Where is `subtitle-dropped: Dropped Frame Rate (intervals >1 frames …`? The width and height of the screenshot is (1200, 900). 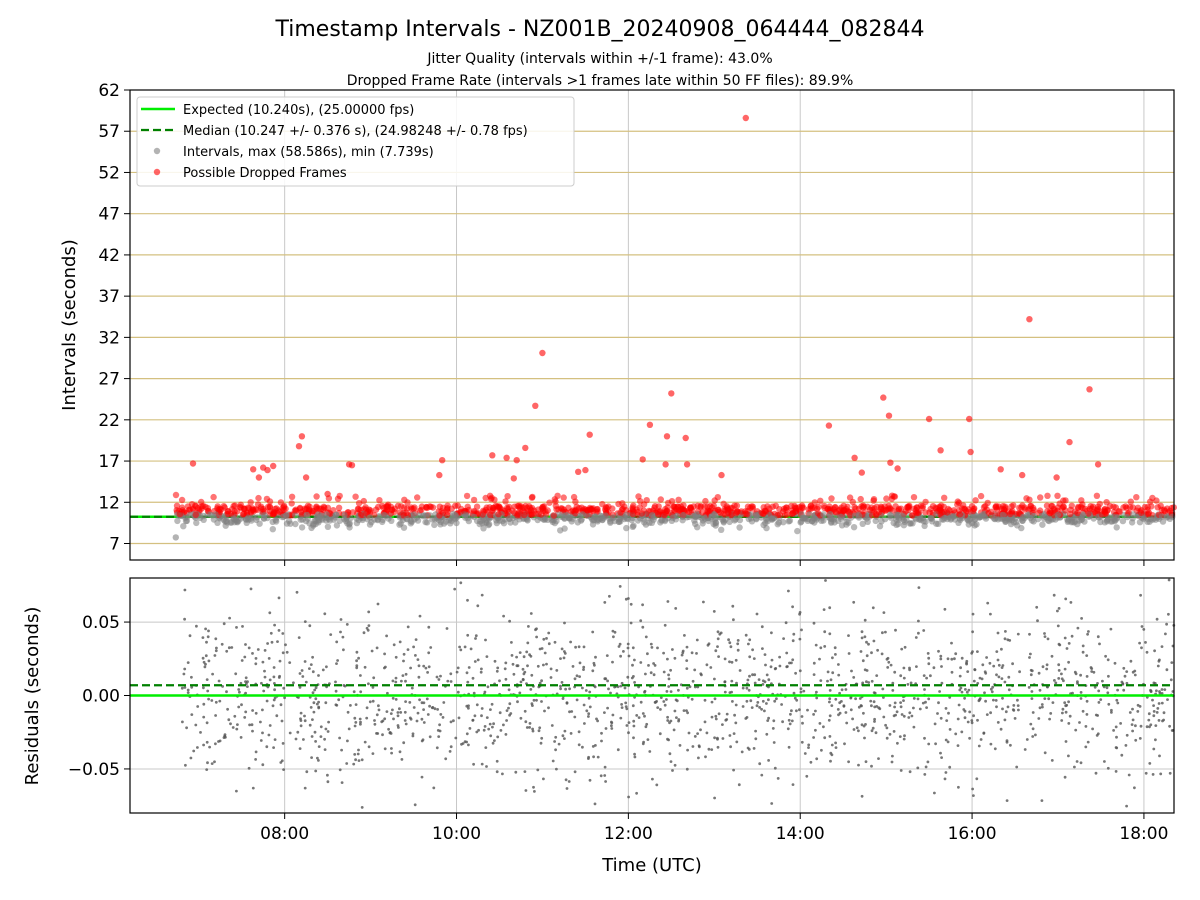 subtitle-dropped: Dropped Frame Rate (intervals >1 frames … is located at coordinates (600, 81).